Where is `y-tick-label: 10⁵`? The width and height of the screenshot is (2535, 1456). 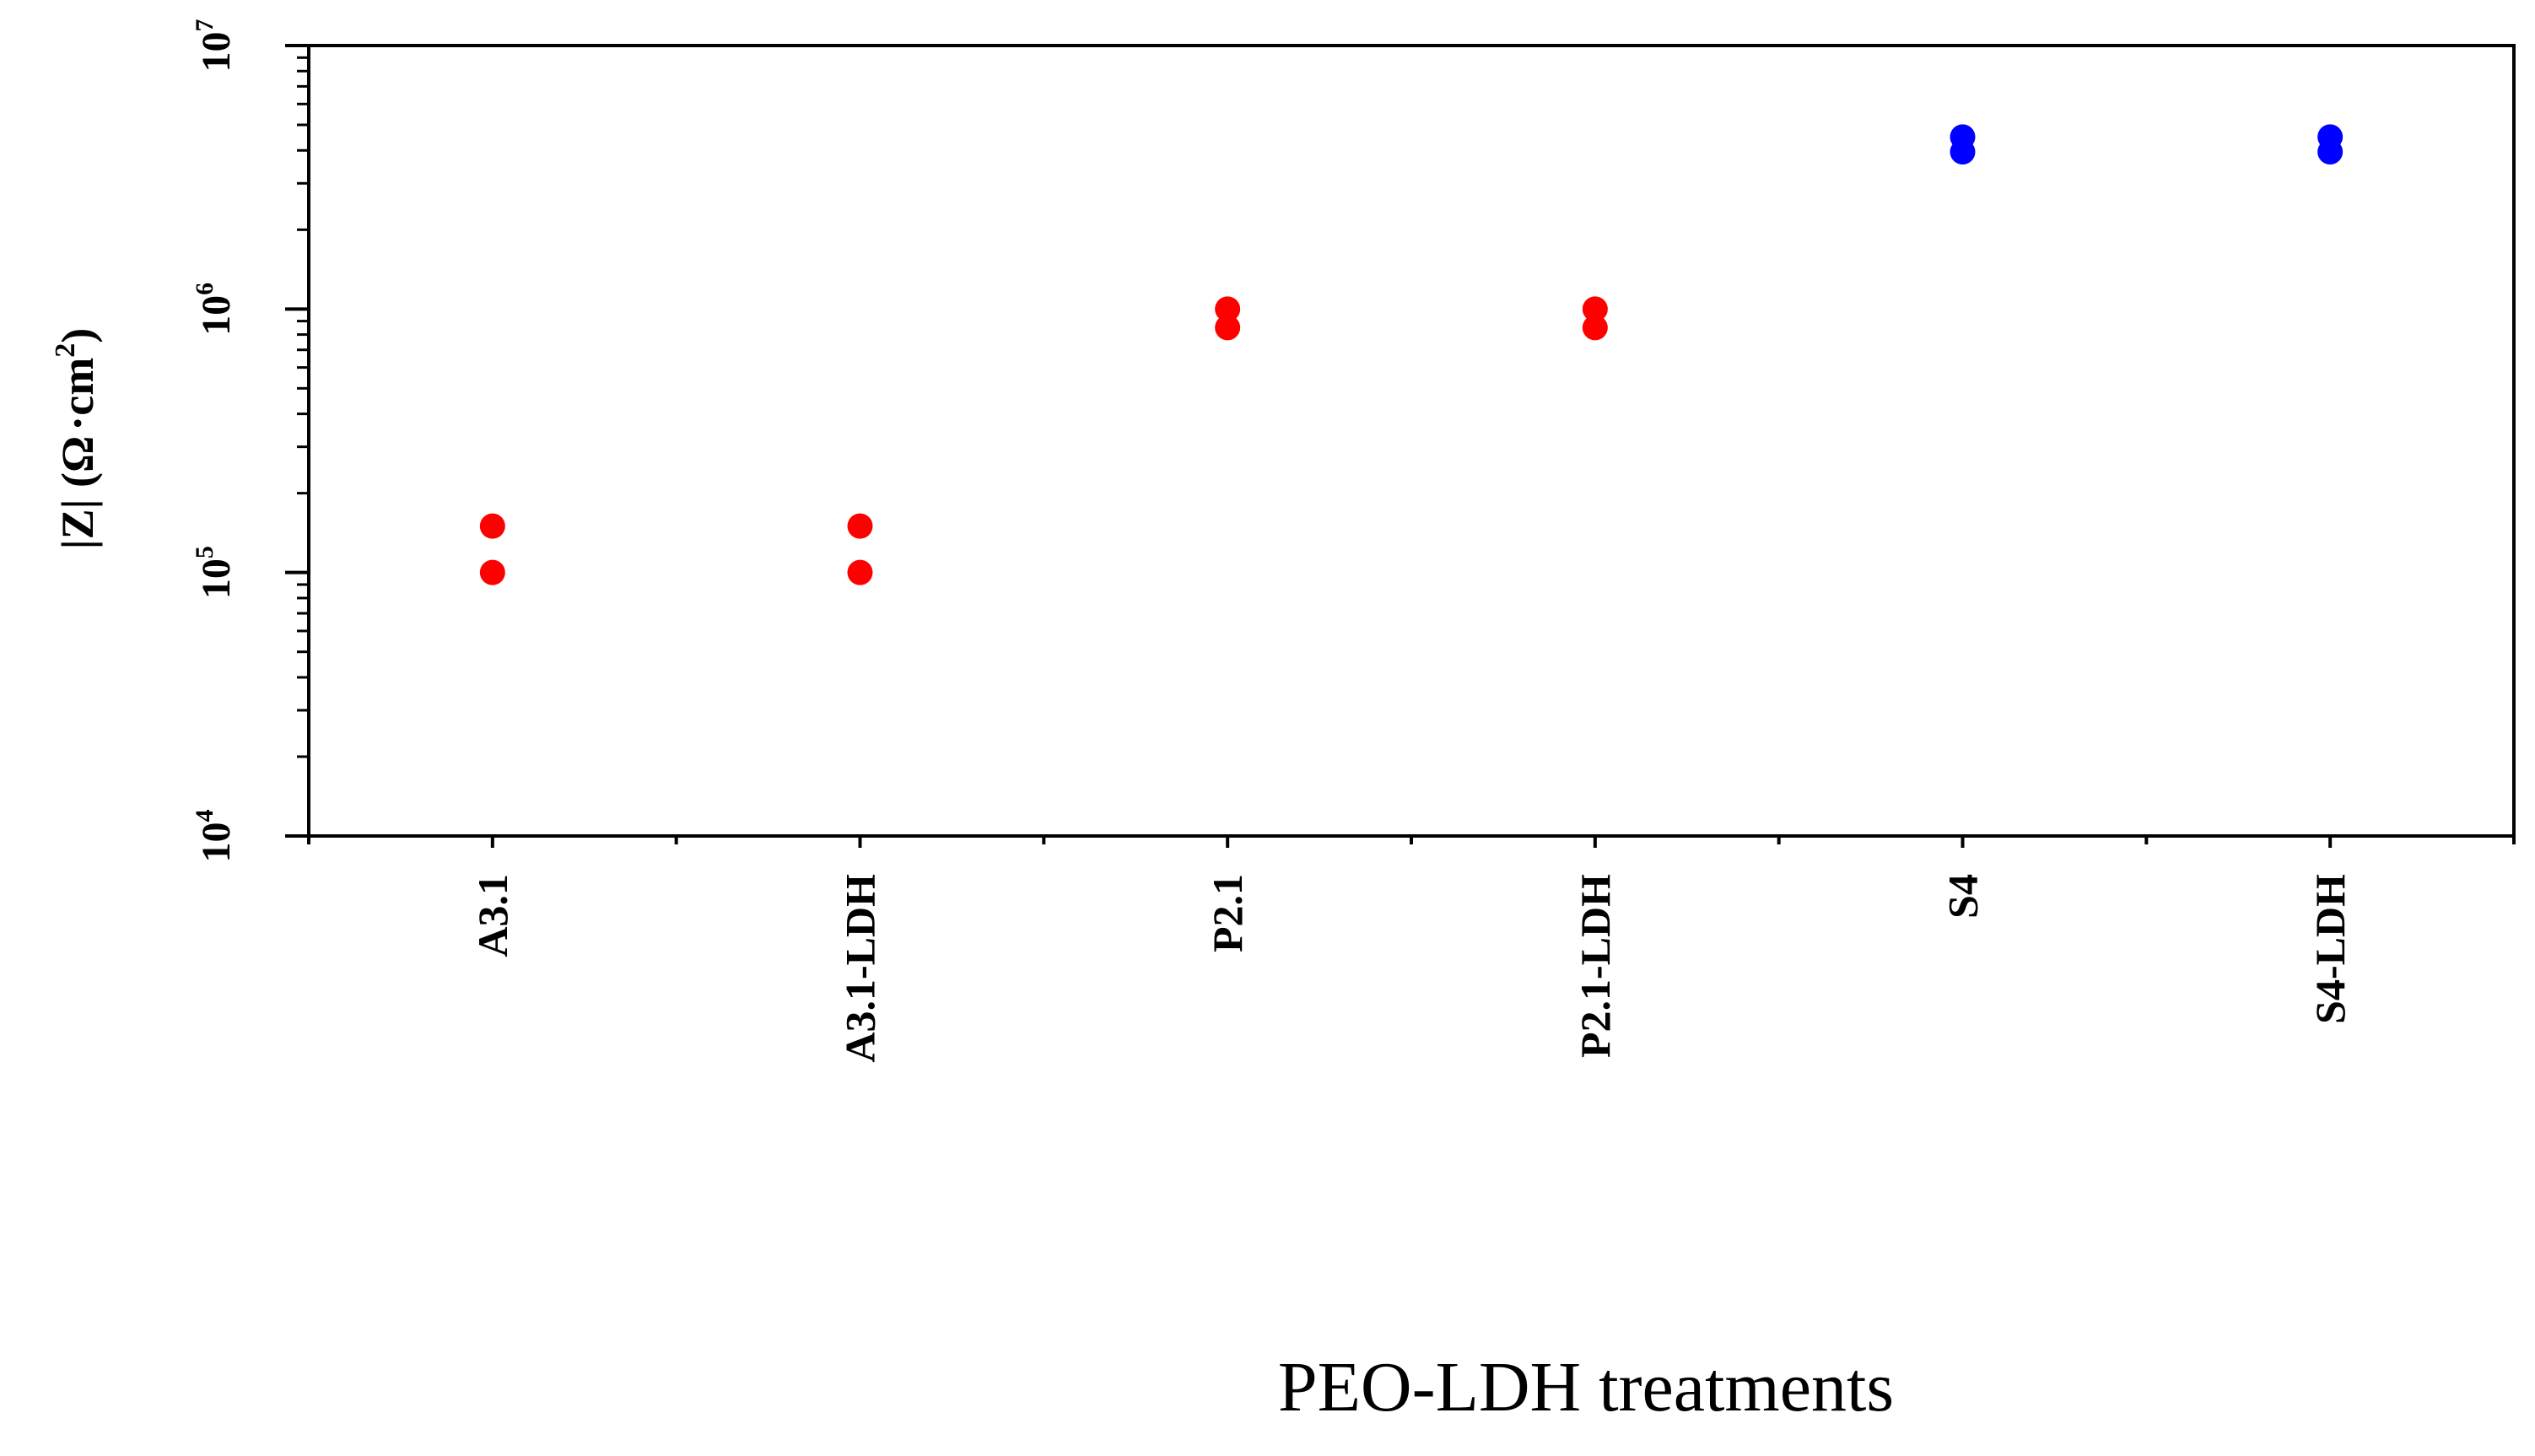 y-tick-label: 10⁵ is located at coordinates (215, 572).